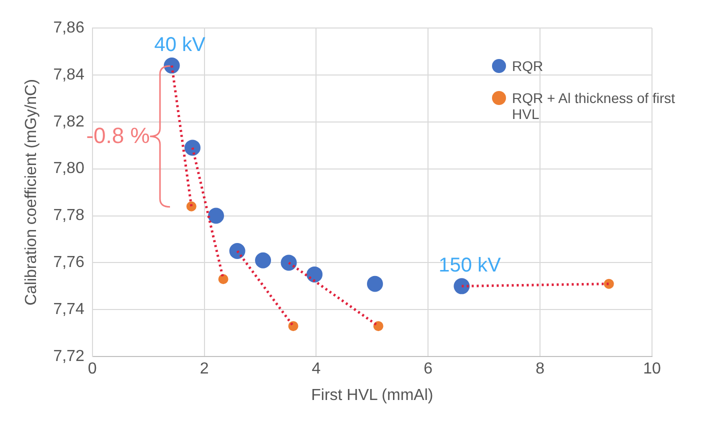 The image size is (710, 427). I want to click on y-tick-label: 7,84, so click(68, 75).